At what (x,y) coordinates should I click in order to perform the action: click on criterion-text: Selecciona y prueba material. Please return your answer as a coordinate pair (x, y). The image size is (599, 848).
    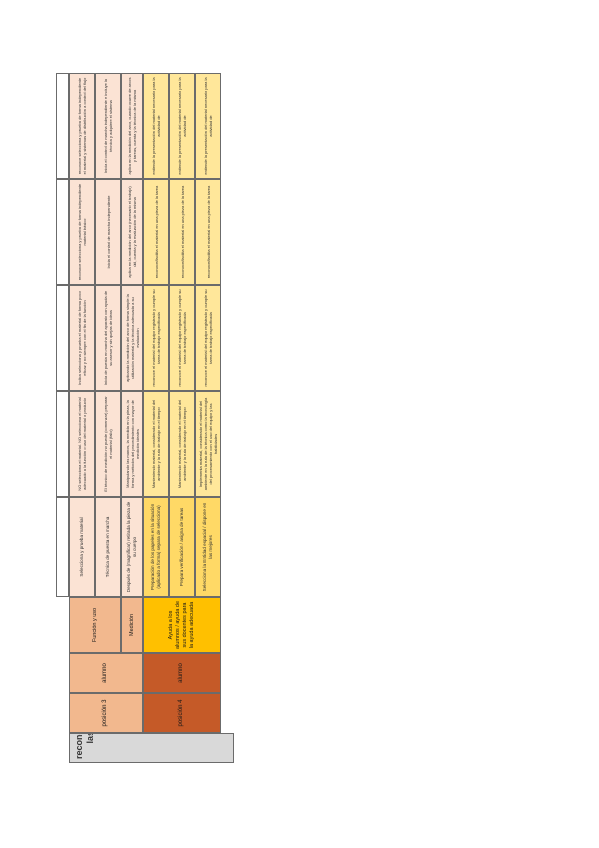
    Looking at the image, I should click on (82, 547).